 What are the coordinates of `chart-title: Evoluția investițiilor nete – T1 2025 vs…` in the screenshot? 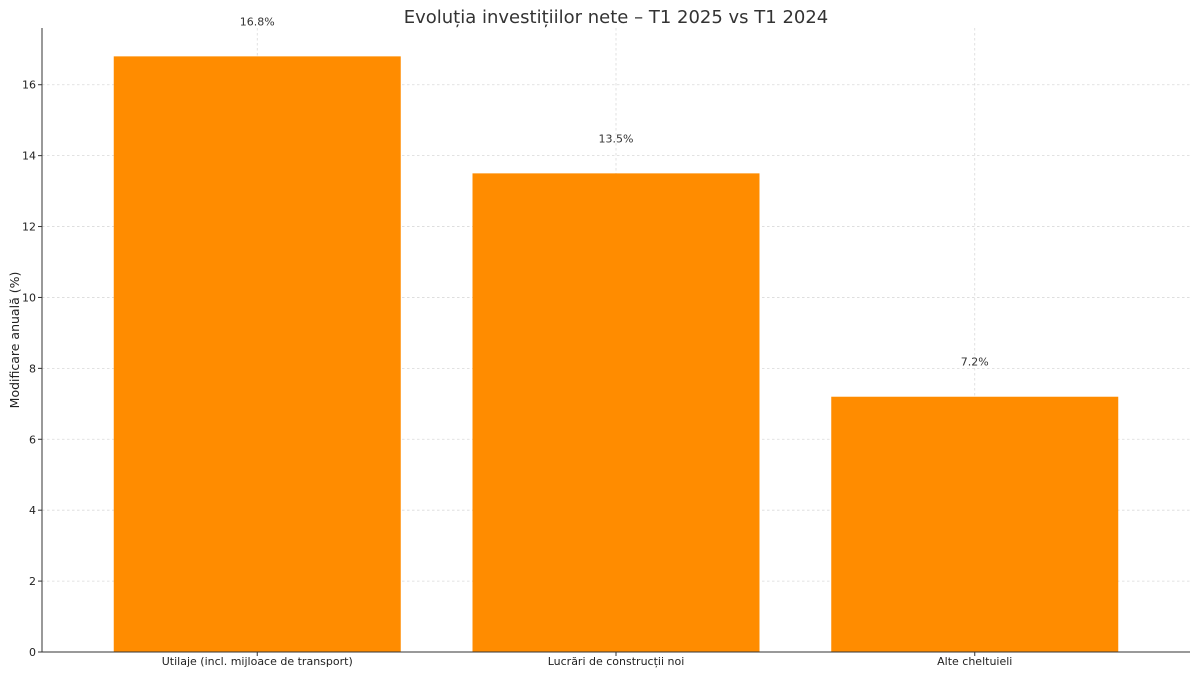 It's located at (616, 17).